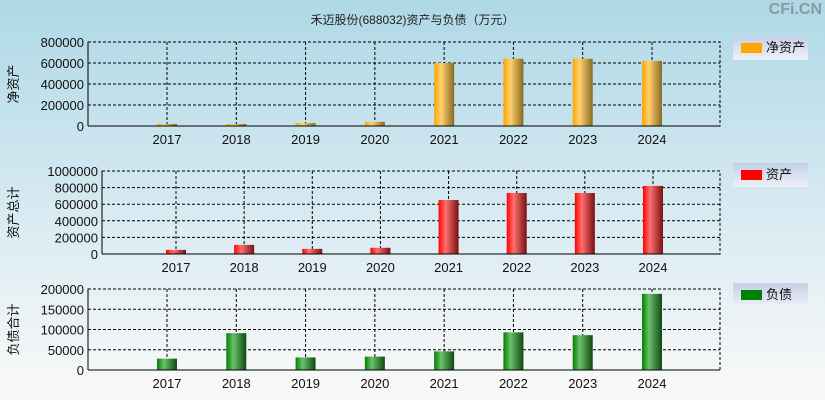 The image size is (825, 400). What do you see at coordinates (785, 47) in the screenshot?
I see `legend-label: 净资产` at bounding box center [785, 47].